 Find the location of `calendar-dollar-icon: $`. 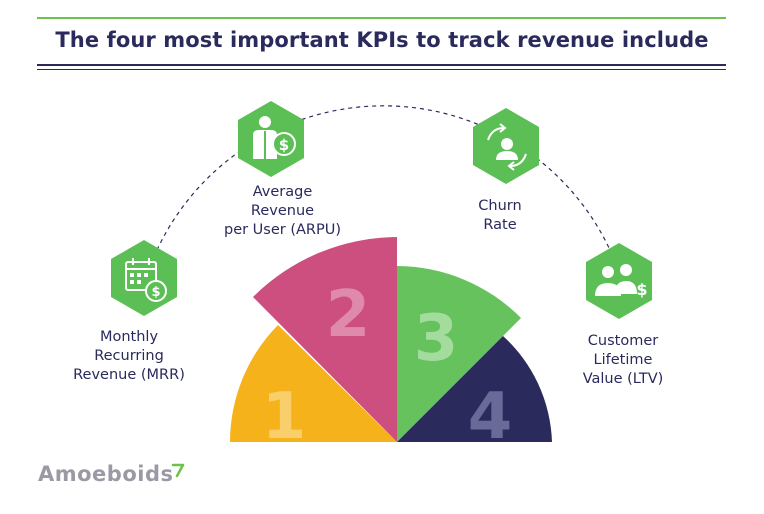

calendar-dollar-icon: $ is located at coordinates (144, 278).